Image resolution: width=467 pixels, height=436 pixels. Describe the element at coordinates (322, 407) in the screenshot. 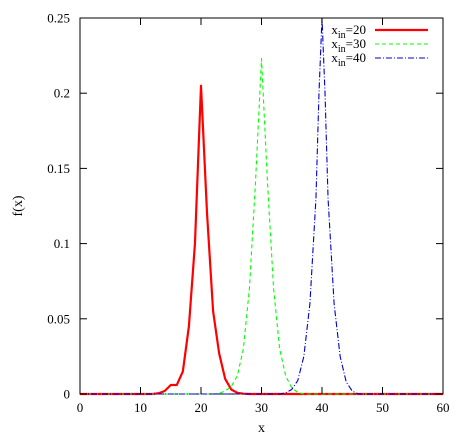

I see `x-tick-label: 40` at that location.